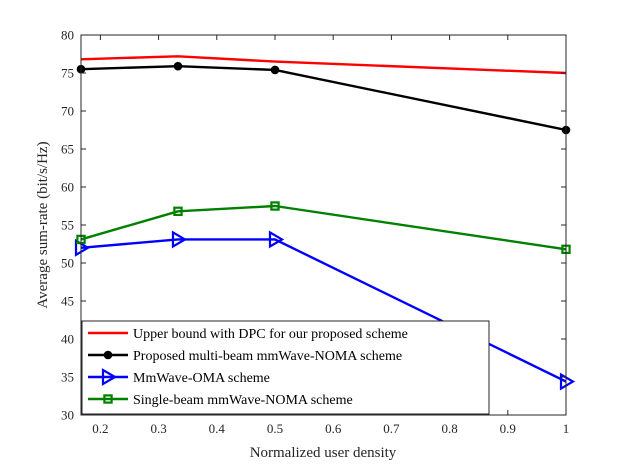 This screenshot has height=466, width=623. I want to click on y-tick-label: 45, so click(67, 301).